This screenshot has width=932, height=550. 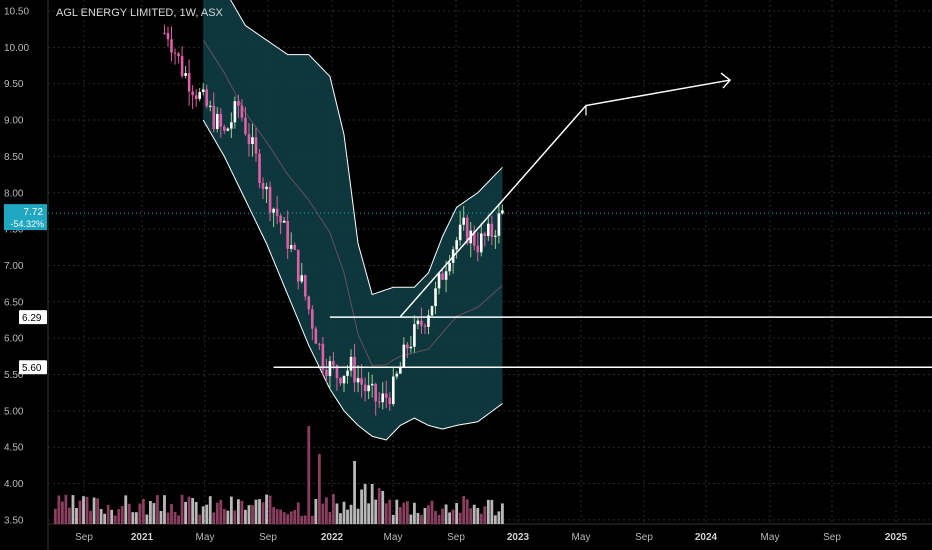 I want to click on symbol-title: AGL ENERGY LIMITED, 1W, ASX, so click(x=139, y=13).